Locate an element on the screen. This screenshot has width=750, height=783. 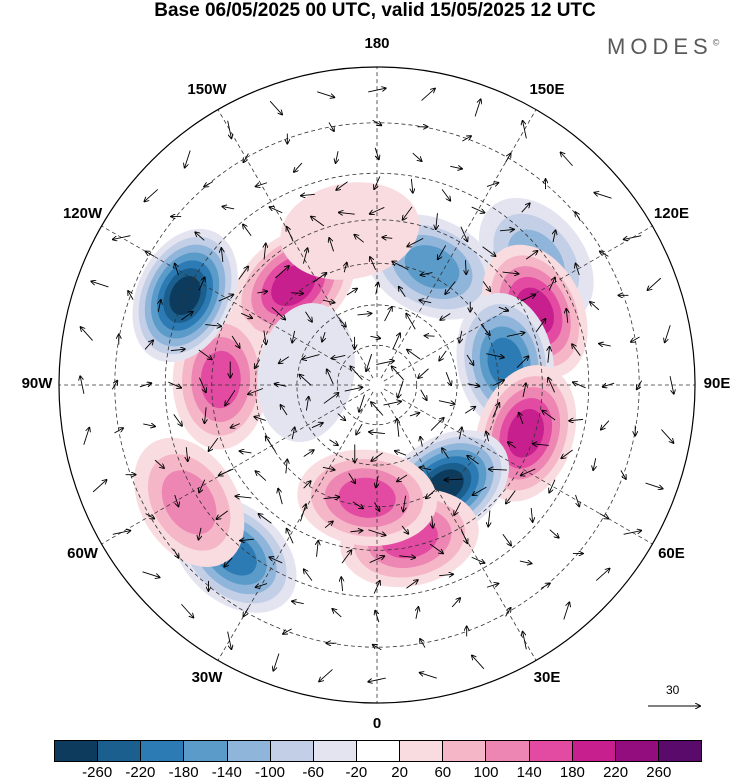
colorbar-tick-label: 60 is located at coordinates (443, 772).